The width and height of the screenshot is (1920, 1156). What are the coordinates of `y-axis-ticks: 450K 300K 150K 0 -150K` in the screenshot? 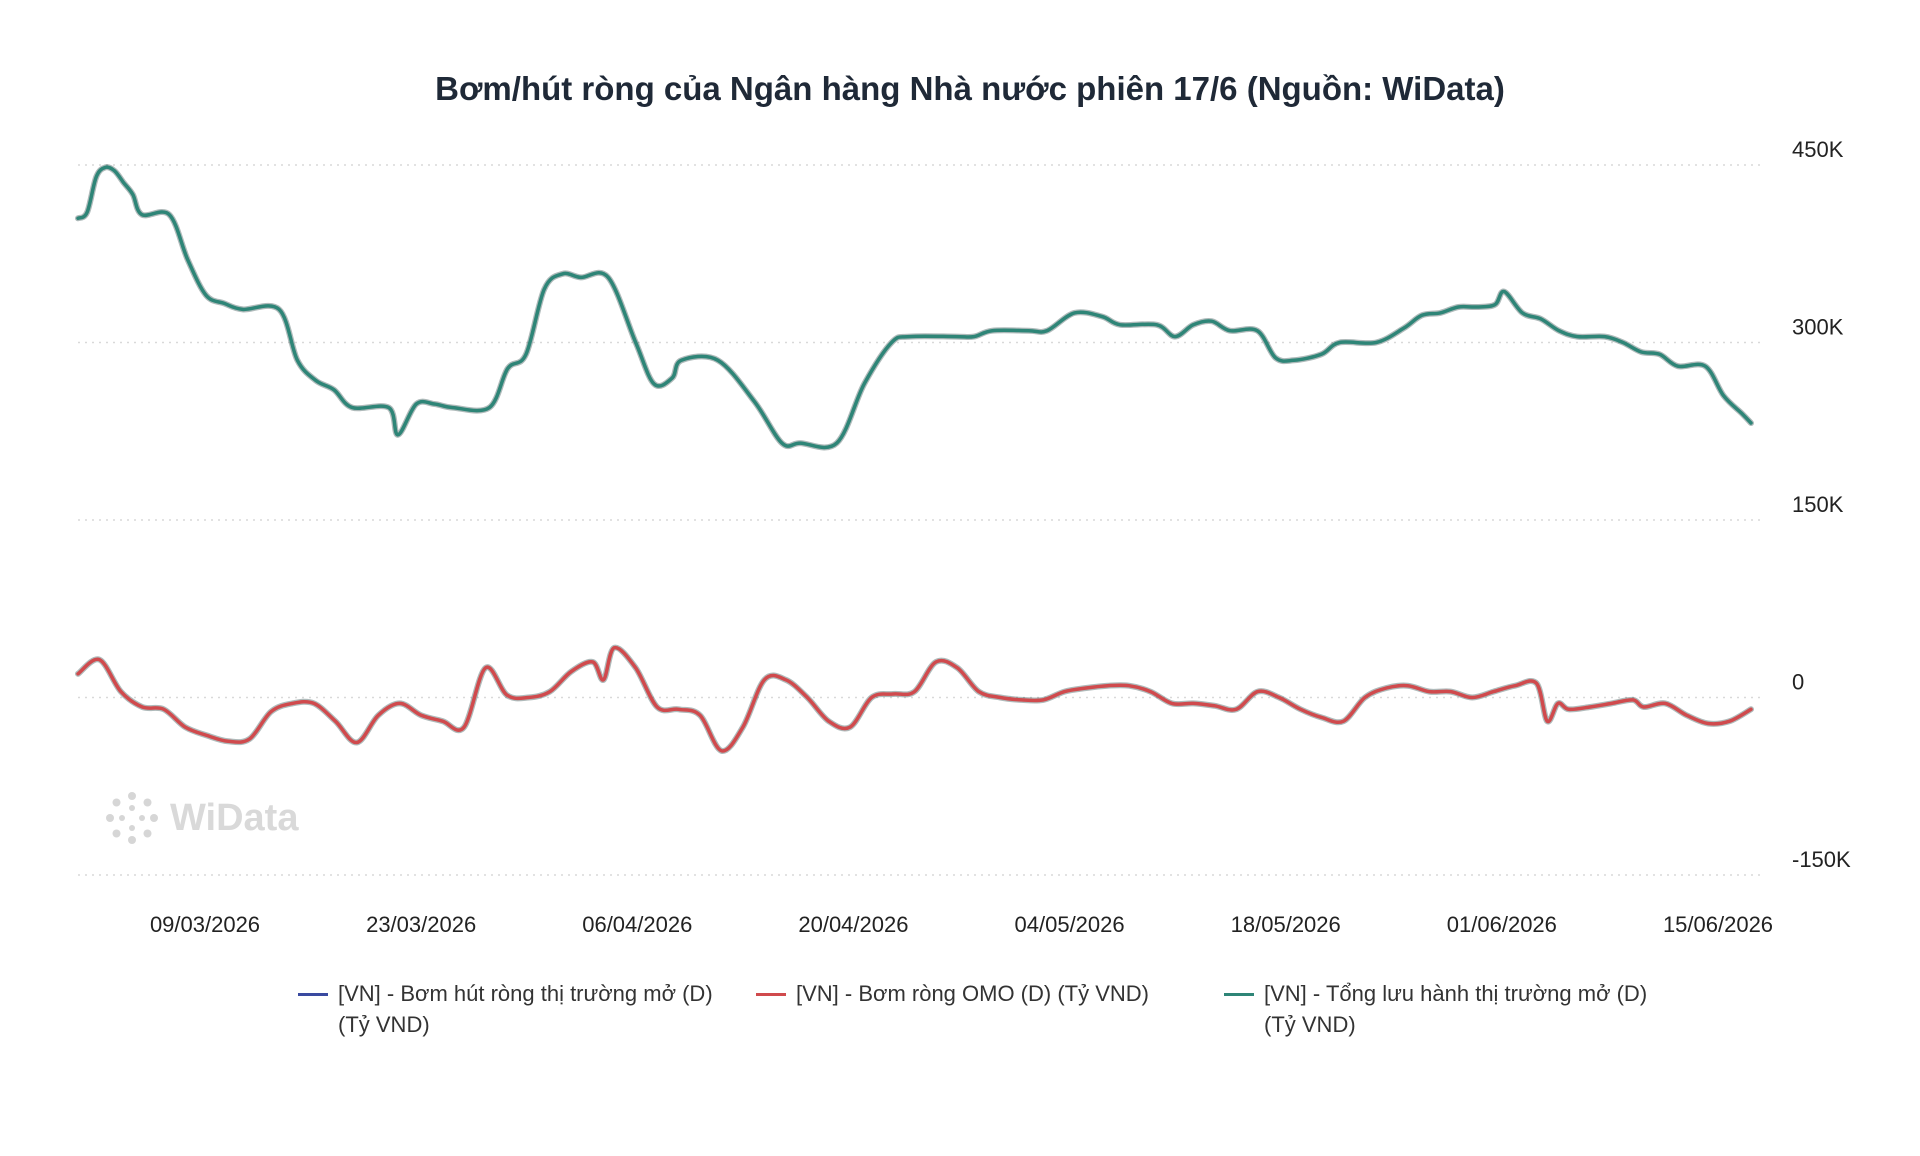 It's located at (1821, 504).